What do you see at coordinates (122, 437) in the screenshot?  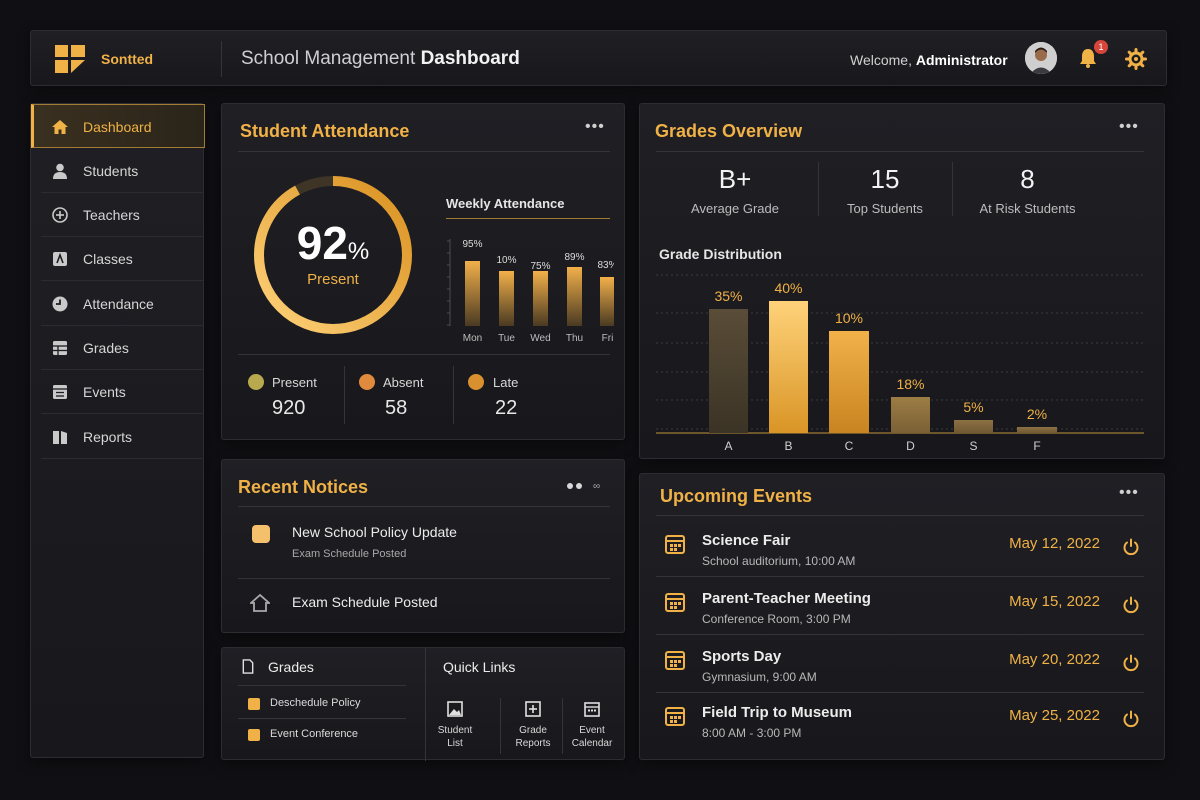 I see `sidebar-item-reports: Reports` at bounding box center [122, 437].